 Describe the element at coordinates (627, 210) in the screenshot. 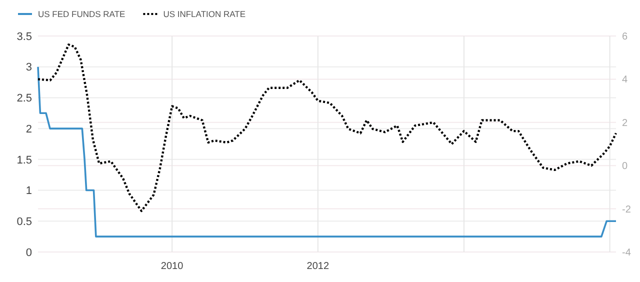

I see `y2-tick-label: -2` at that location.